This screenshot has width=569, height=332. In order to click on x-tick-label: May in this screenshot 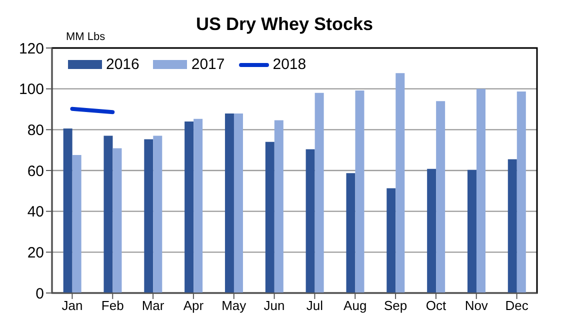, I will do `click(234, 306)`.